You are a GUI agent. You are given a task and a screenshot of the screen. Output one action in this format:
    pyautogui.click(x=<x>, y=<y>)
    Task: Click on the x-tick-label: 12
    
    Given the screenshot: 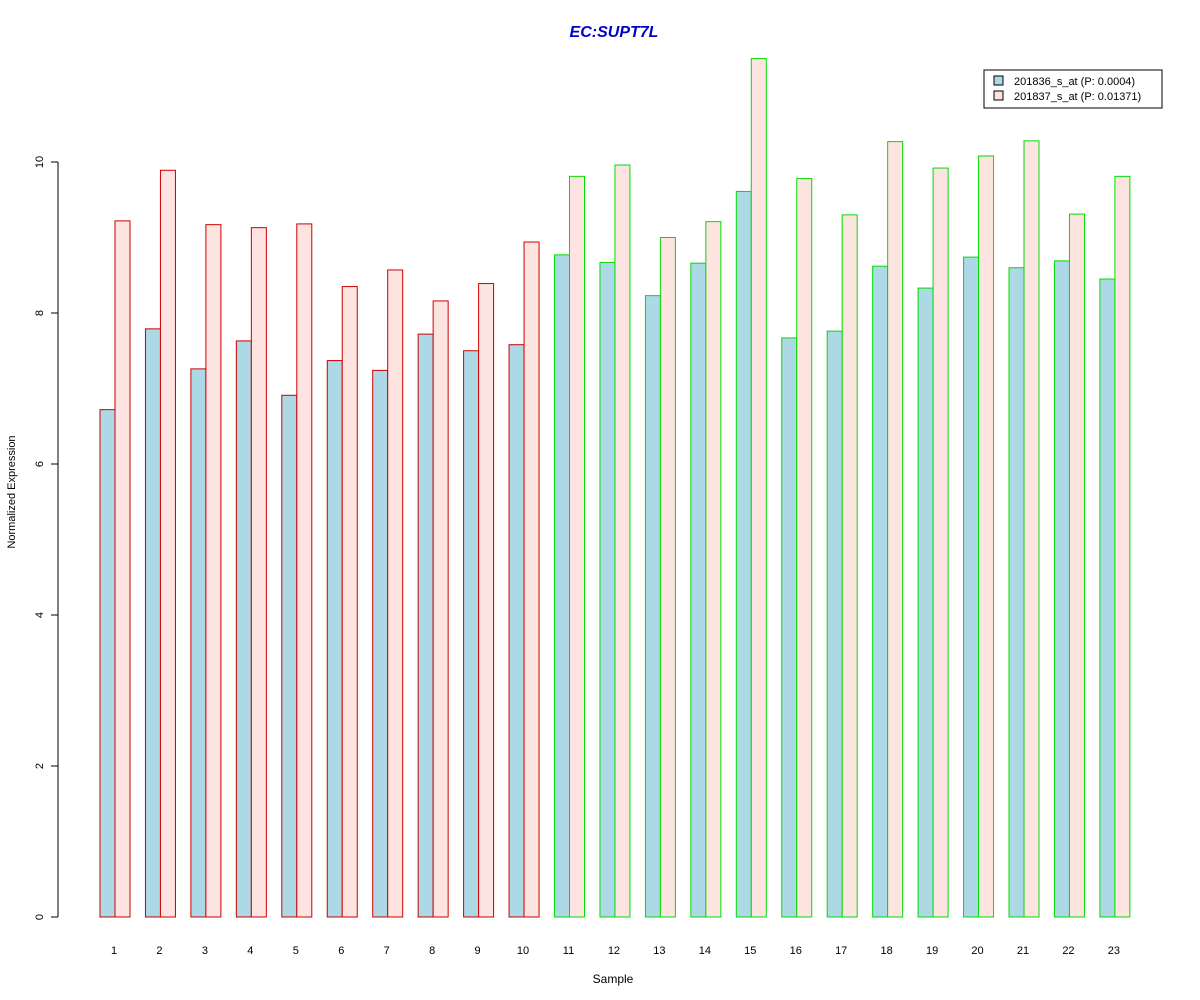 What is the action you would take?
    pyautogui.click(x=614, y=951)
    